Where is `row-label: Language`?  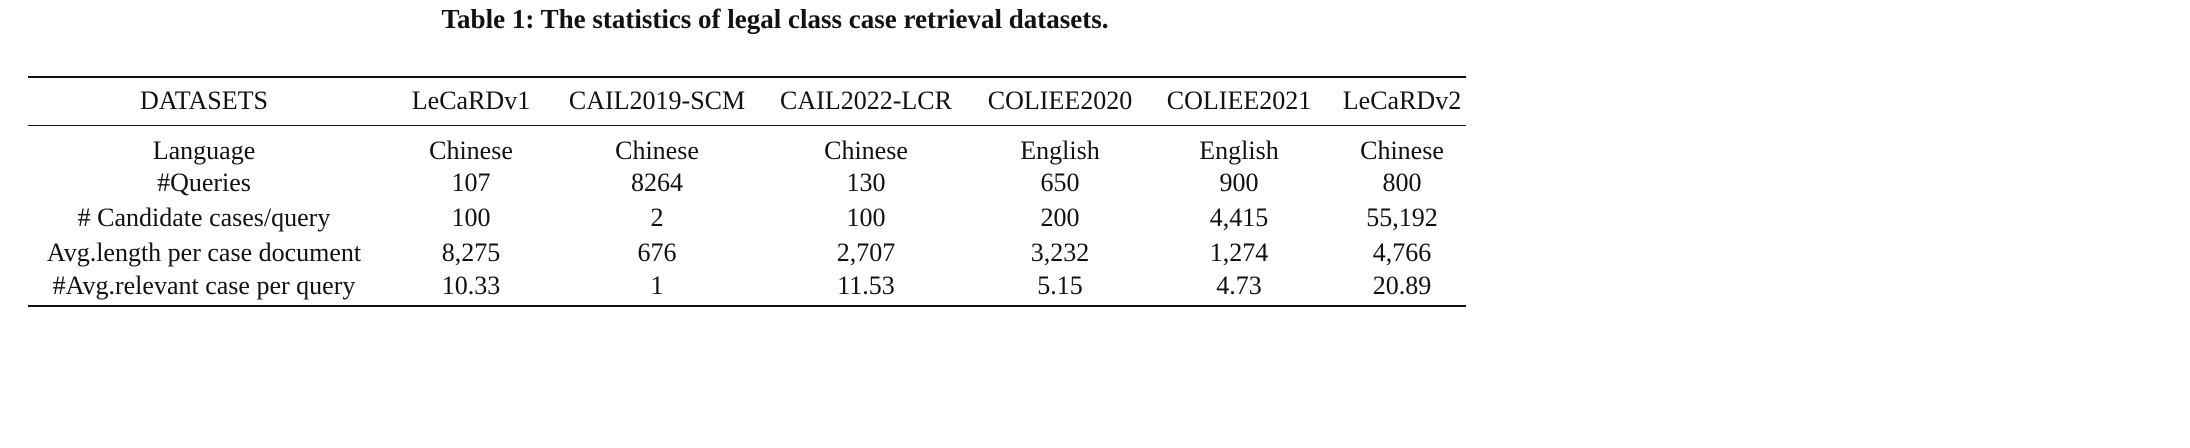 row-label: Language is located at coordinates (204, 150).